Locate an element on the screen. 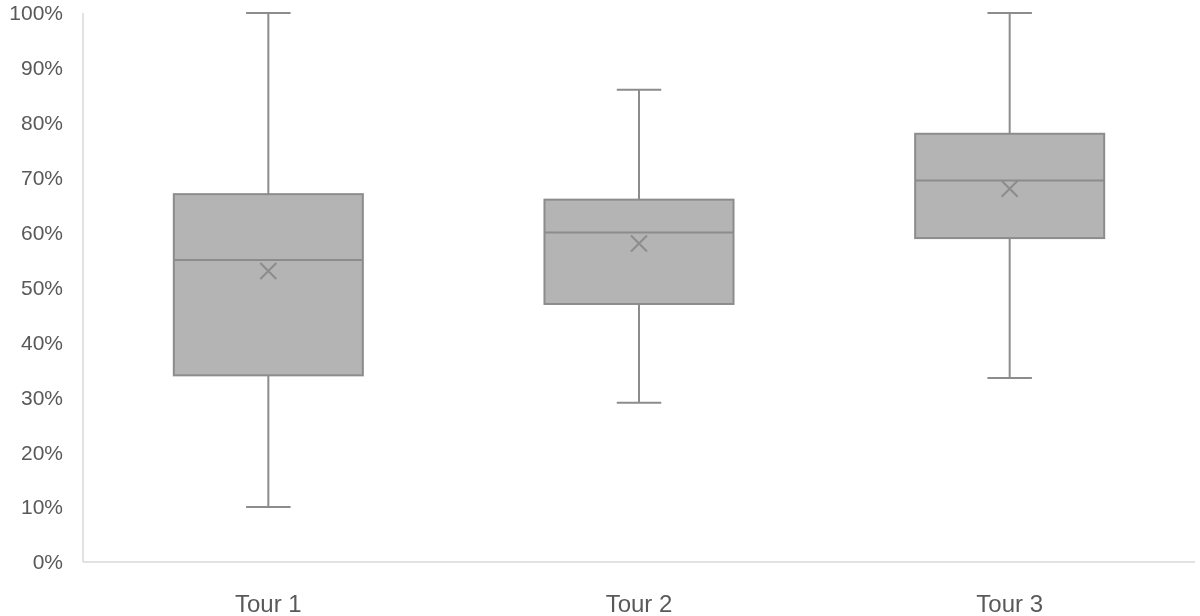 The height and width of the screenshot is (616, 1200). x-tick-label: Tour 3 is located at coordinates (1010, 603).